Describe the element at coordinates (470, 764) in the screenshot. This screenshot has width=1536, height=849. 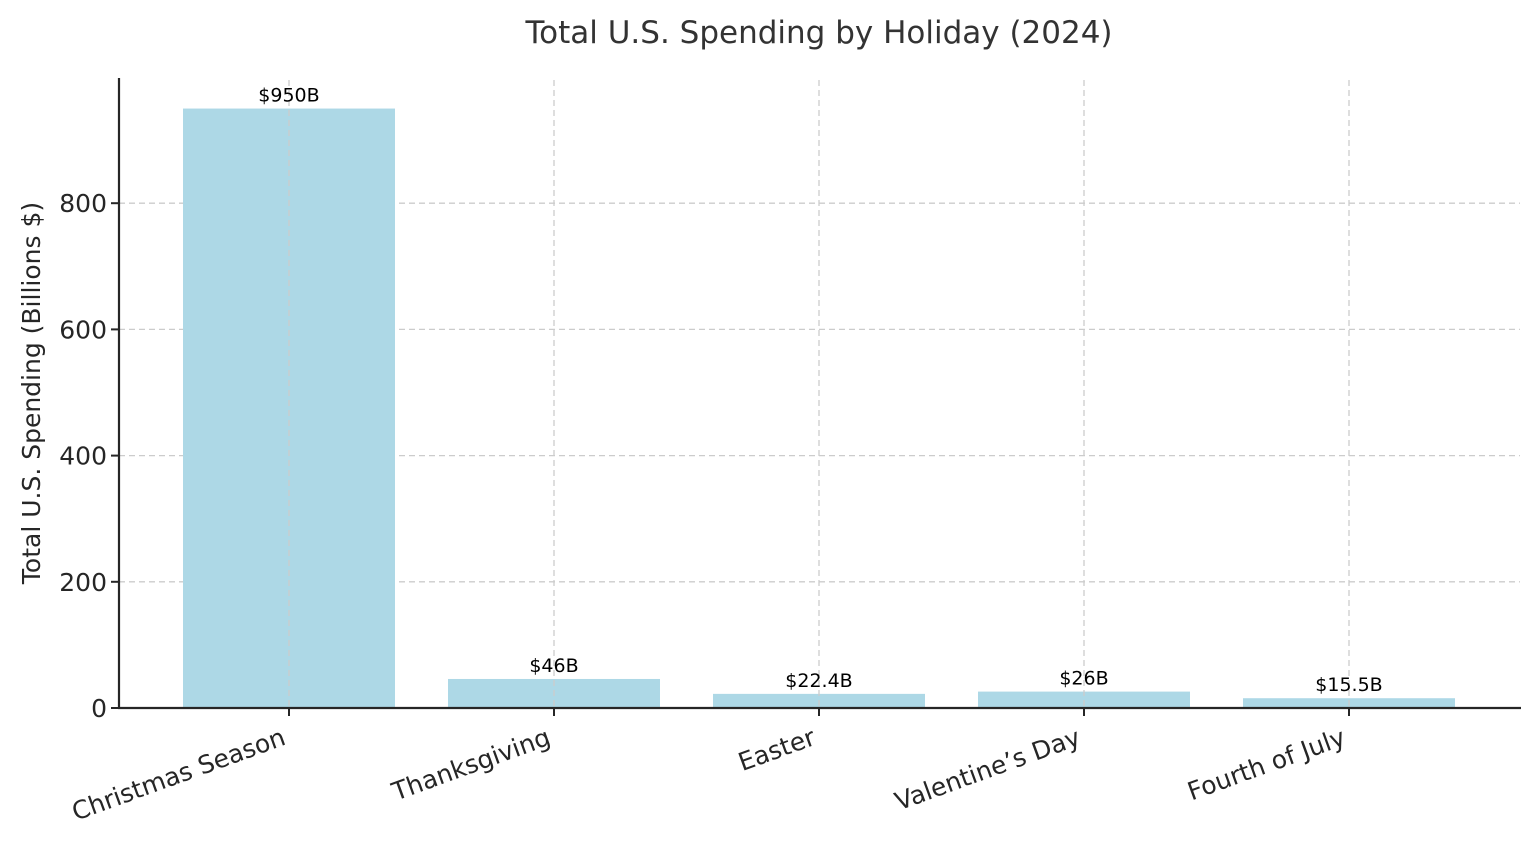
I see `x-tick-label: Thanksgiving` at that location.